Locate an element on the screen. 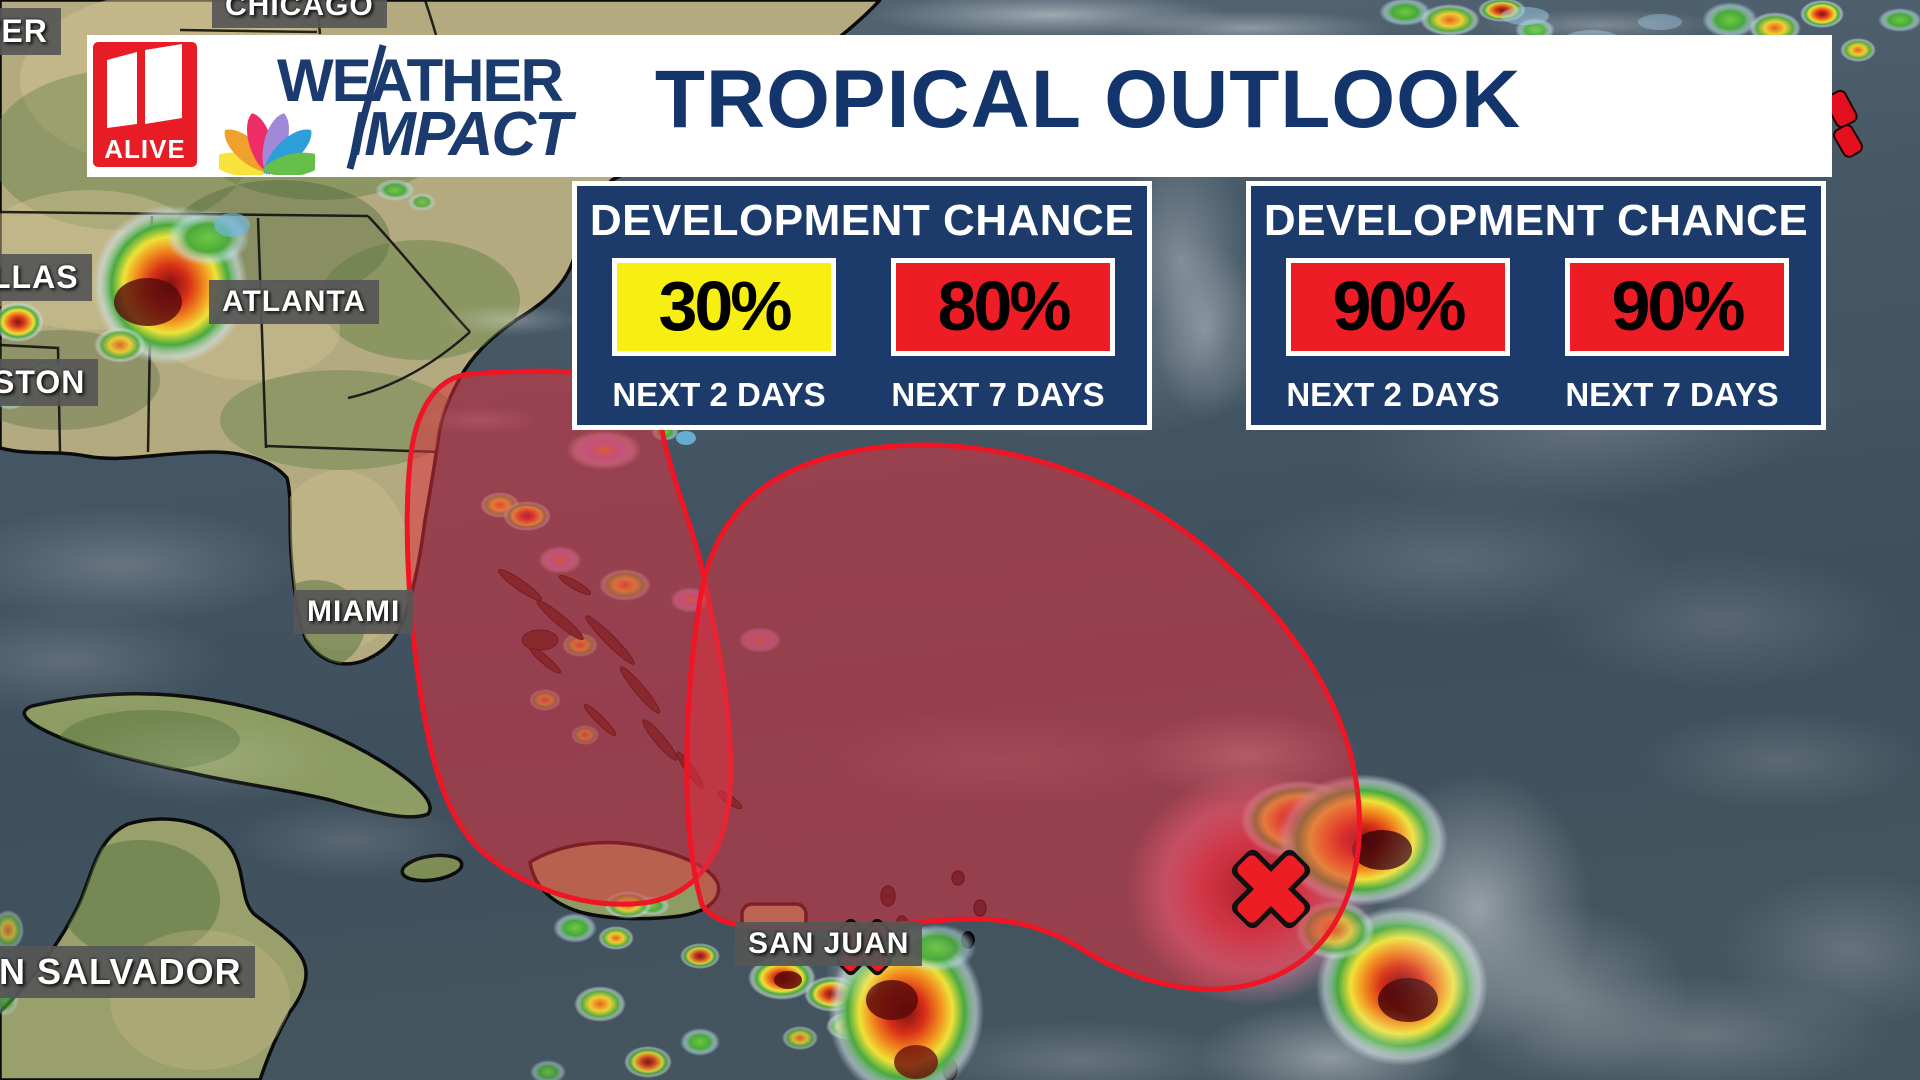 This screenshot has height=1080, width=1920. weather-brand-line2: IMPACT is located at coordinates (460, 134).